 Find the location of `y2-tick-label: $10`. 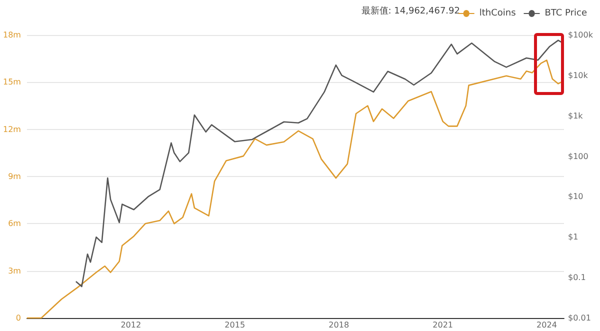

y2-tick-label: $10 is located at coordinates (576, 197).